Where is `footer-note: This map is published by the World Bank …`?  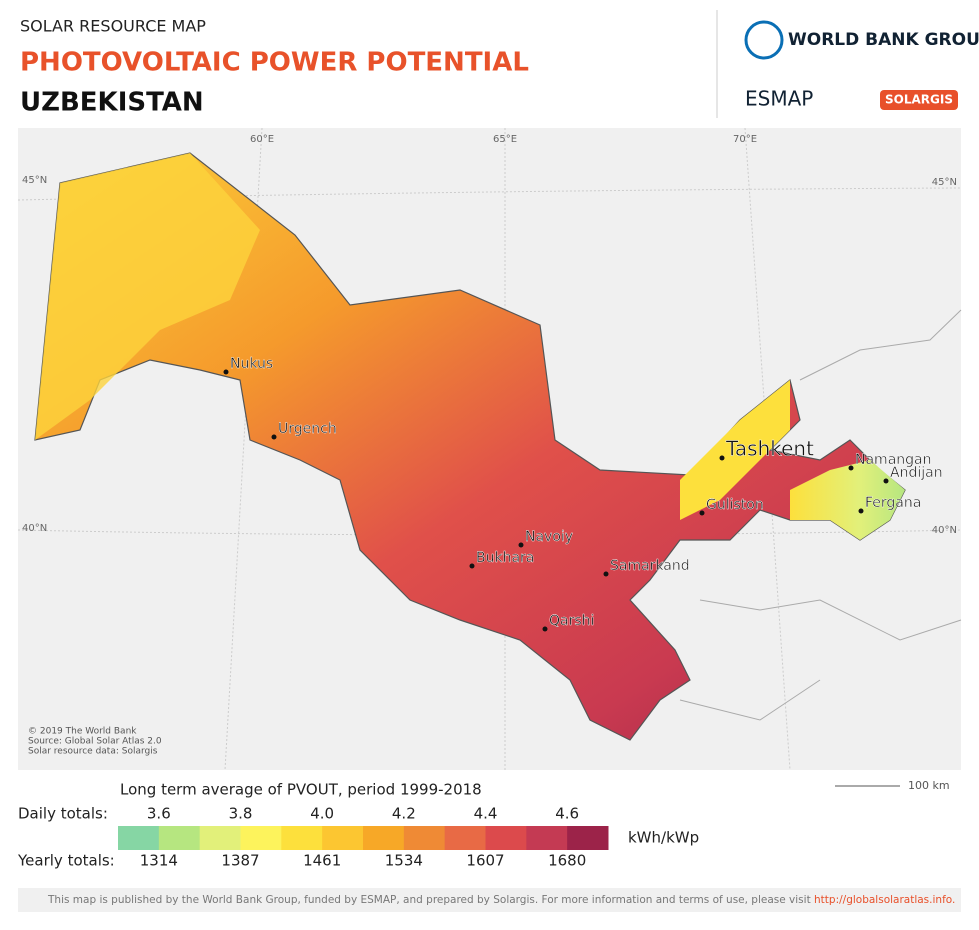 footer-note: This map is published by the World Bank … is located at coordinates (430, 900).